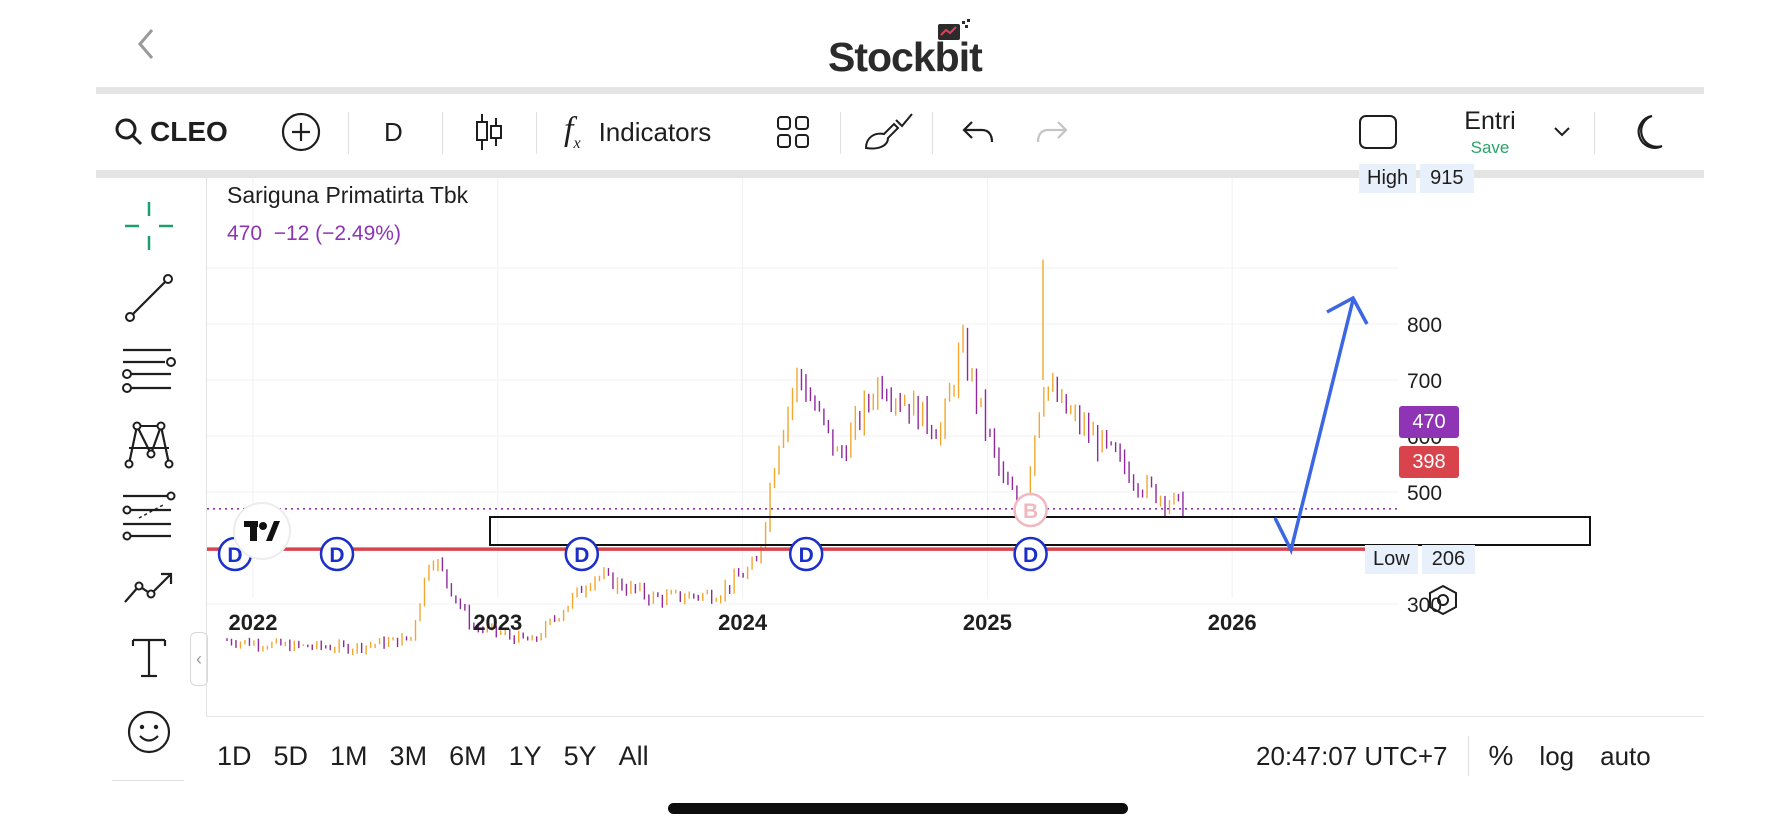 Image resolution: width=1792 pixels, height=828 pixels. I want to click on range-button-1m: 1M, so click(349, 755).